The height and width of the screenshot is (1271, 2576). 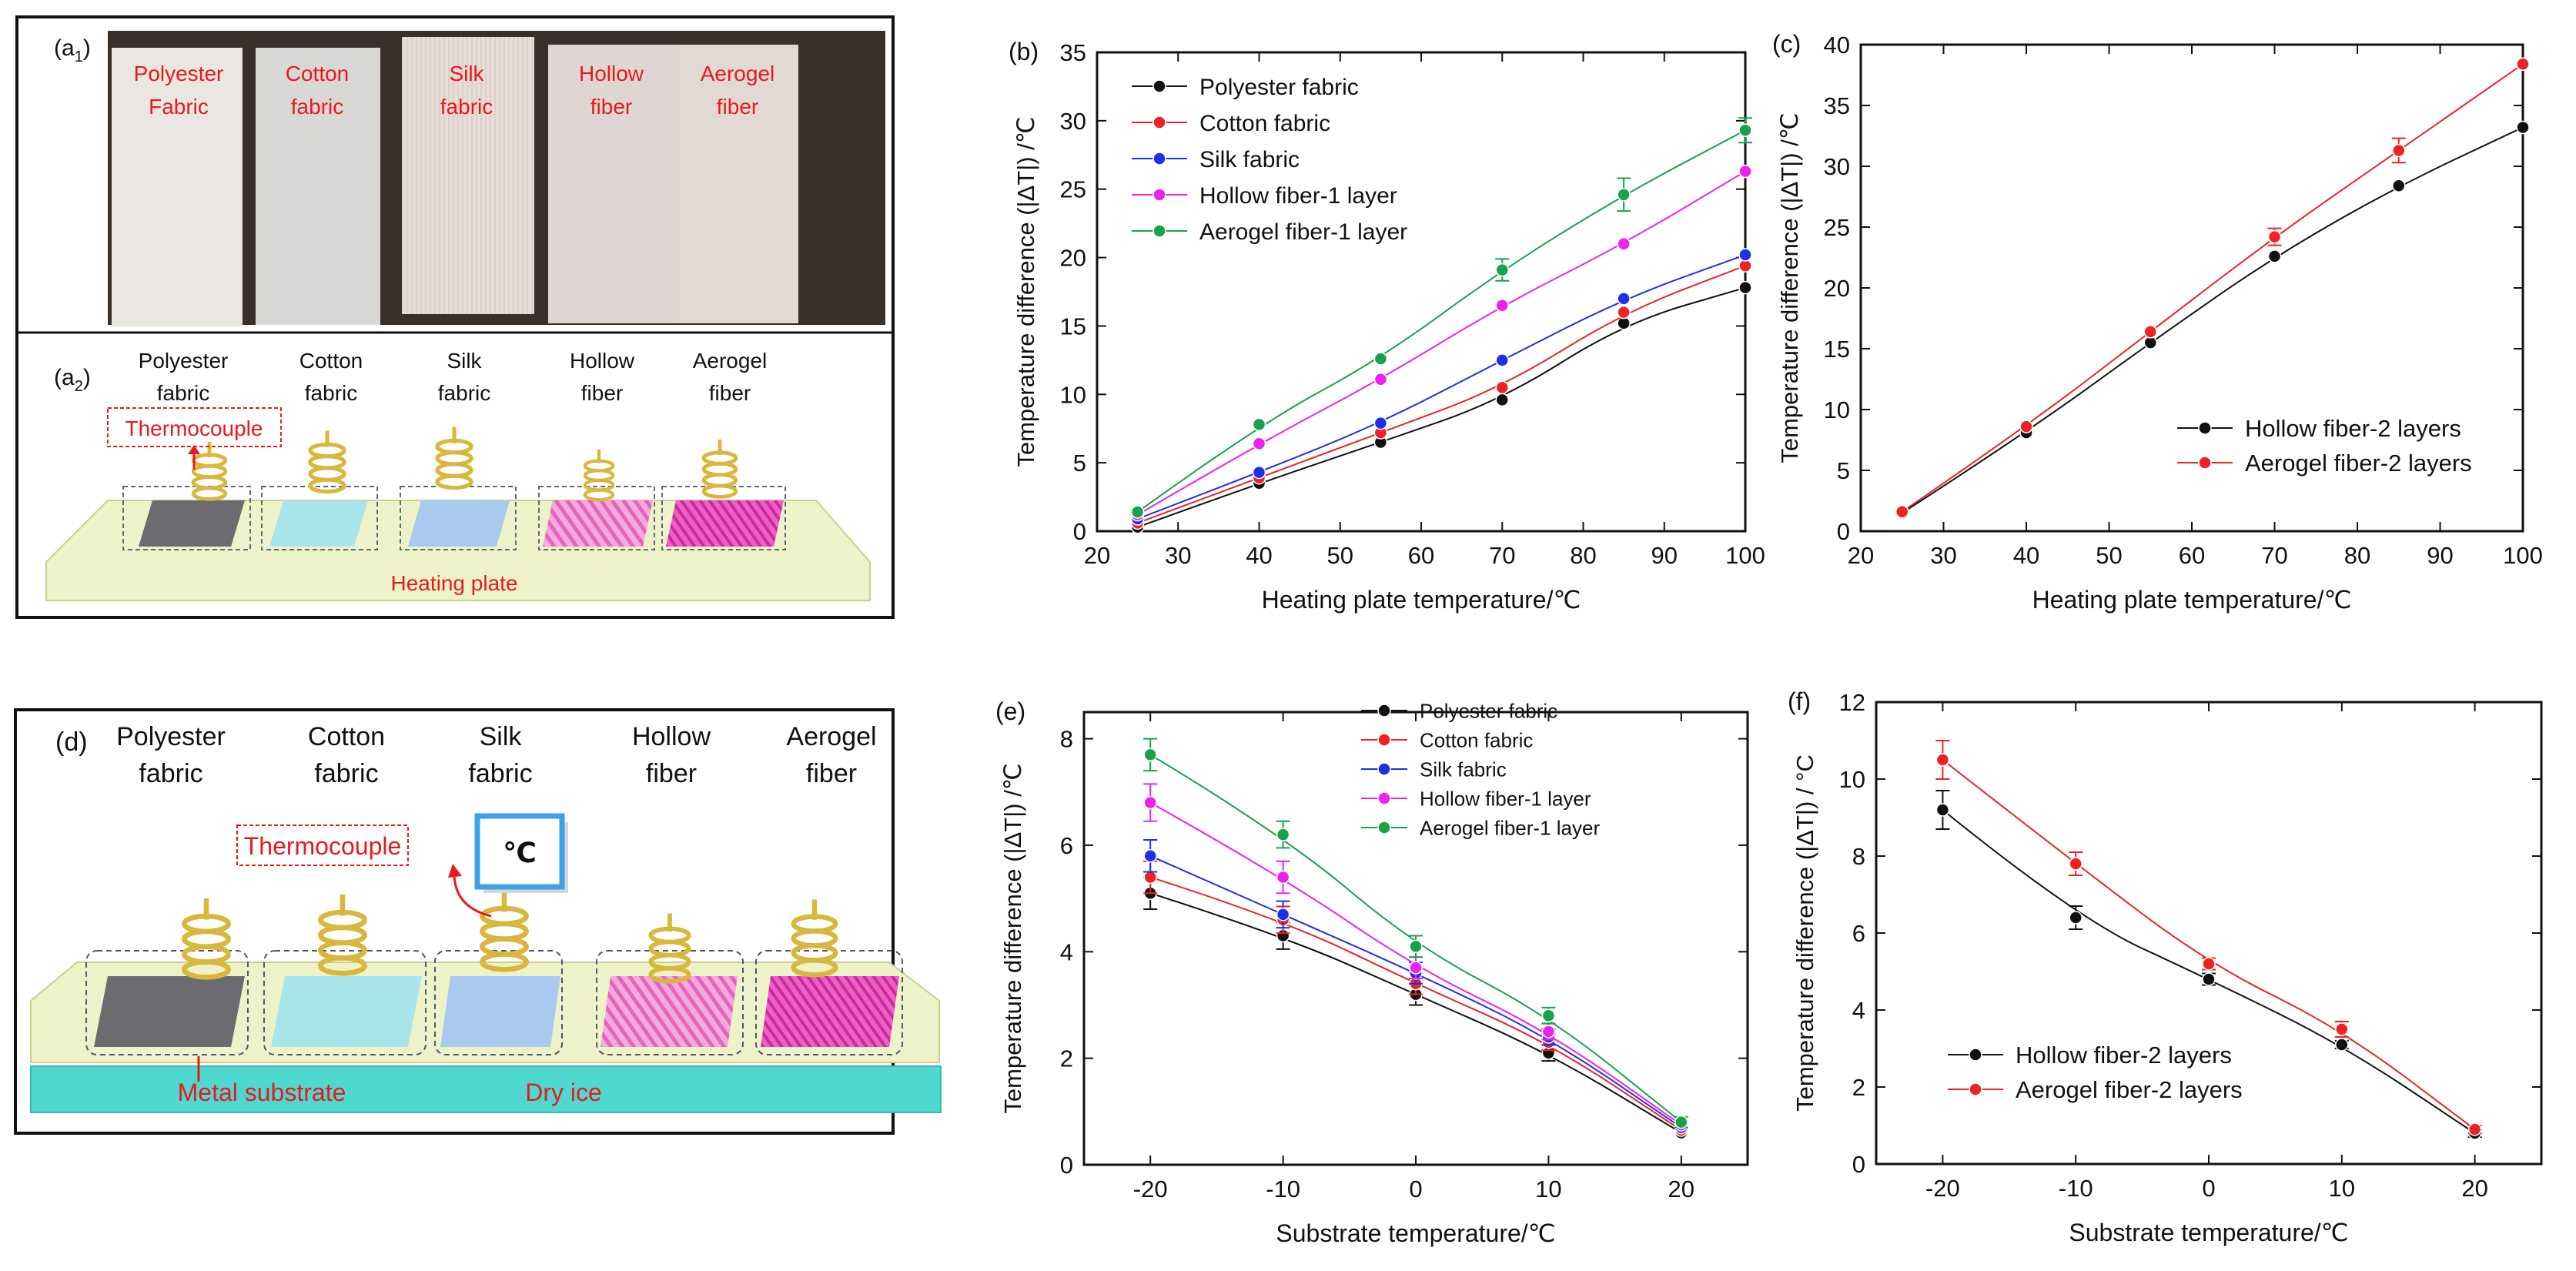 What do you see at coordinates (454, 518) in the screenshot?
I see `panel-a2-samples` at bounding box center [454, 518].